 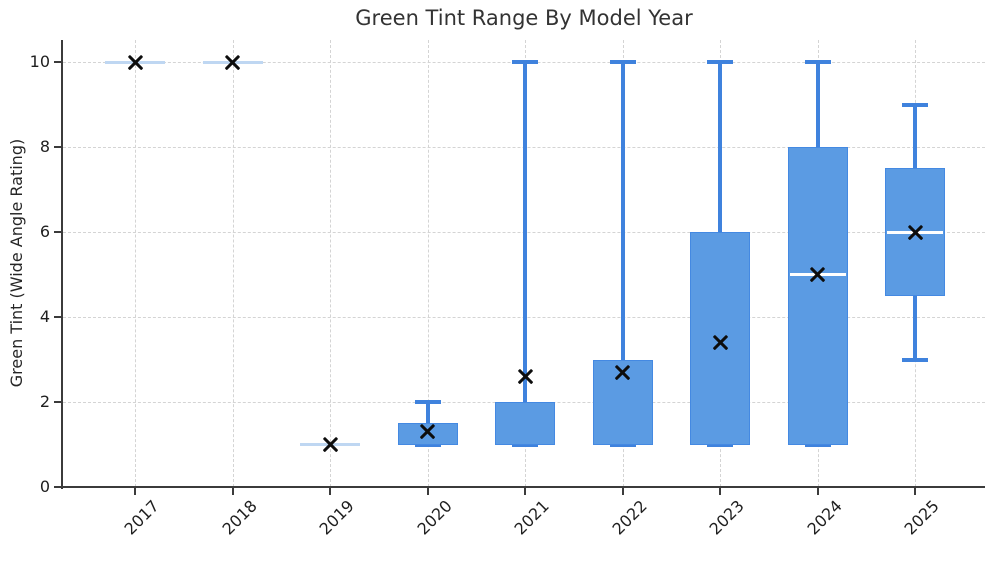 I want to click on y-tick-label: 4, so click(x=44, y=316).